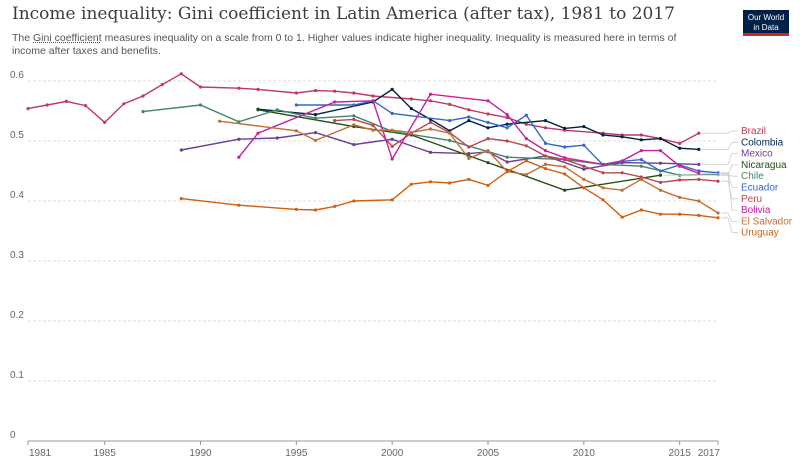 The width and height of the screenshot is (800, 466). I want to click on legend-label-peru: Peru, so click(751, 199).